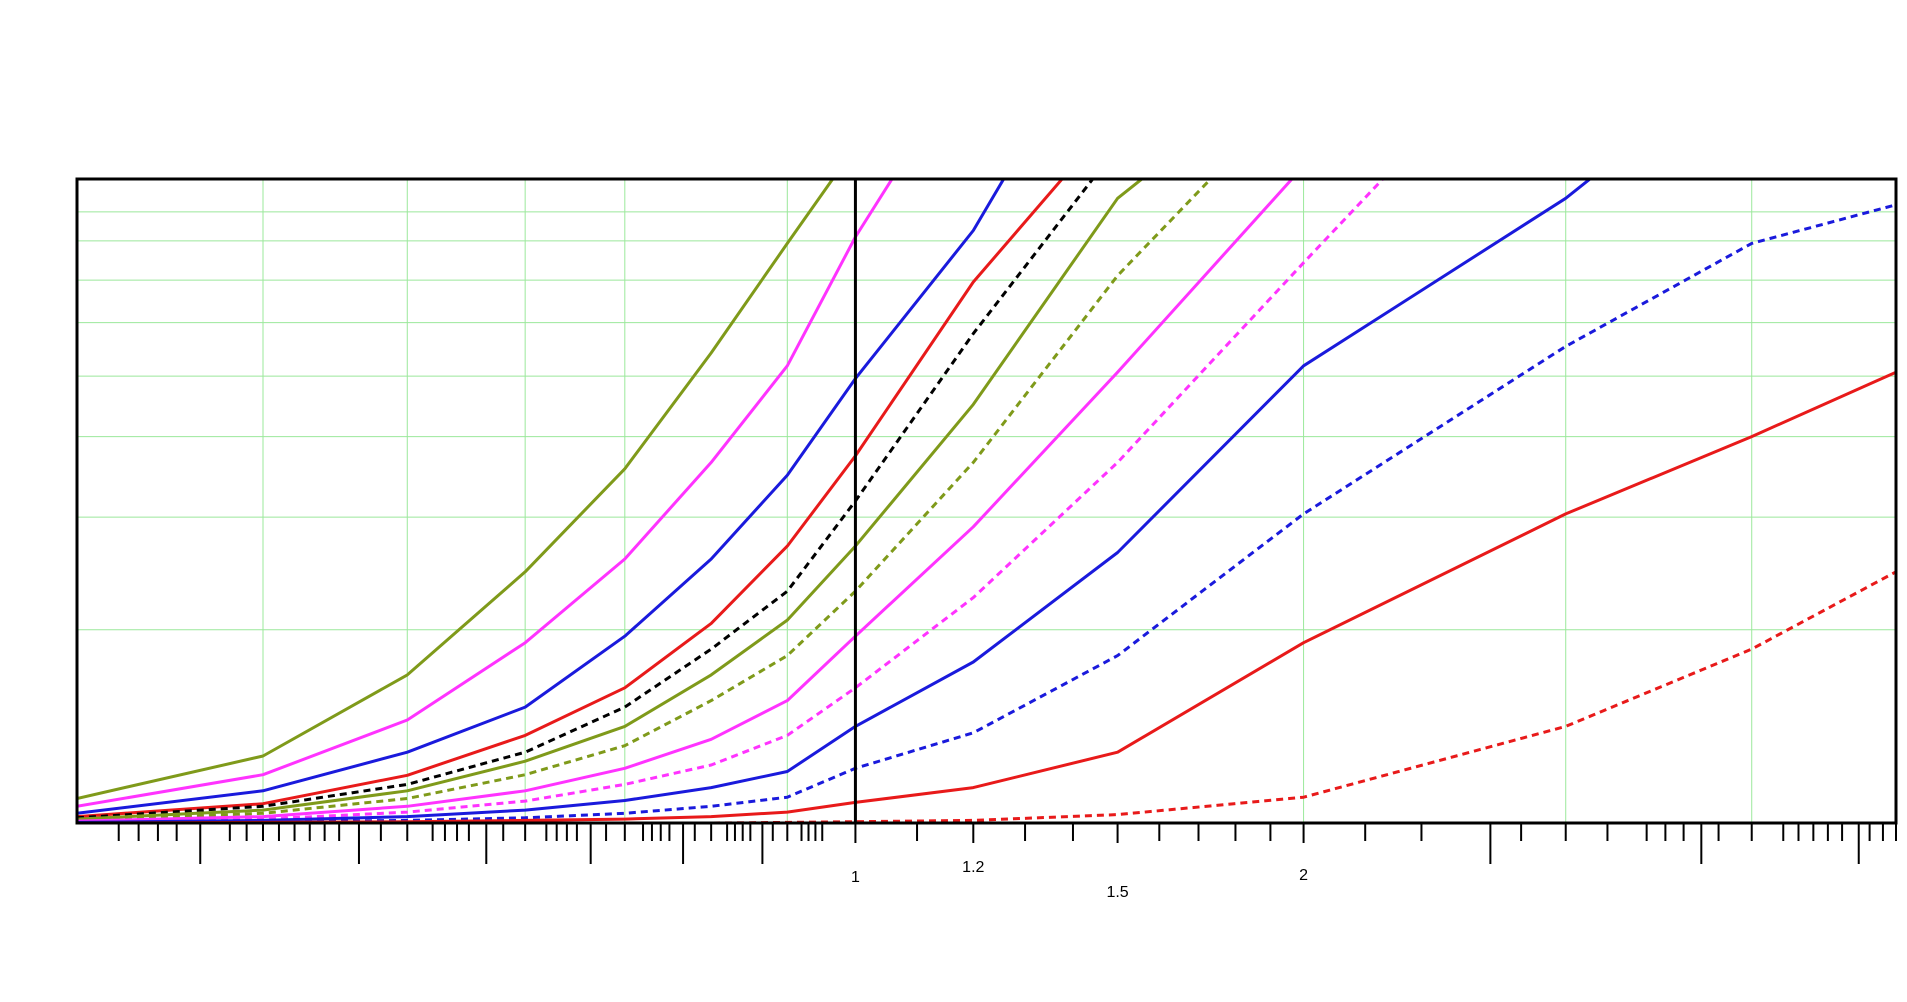 Image resolution: width=1907 pixels, height=1002 pixels. What do you see at coordinates (973, 867) in the screenshot?
I see `x-tick-label: 1.2` at bounding box center [973, 867].